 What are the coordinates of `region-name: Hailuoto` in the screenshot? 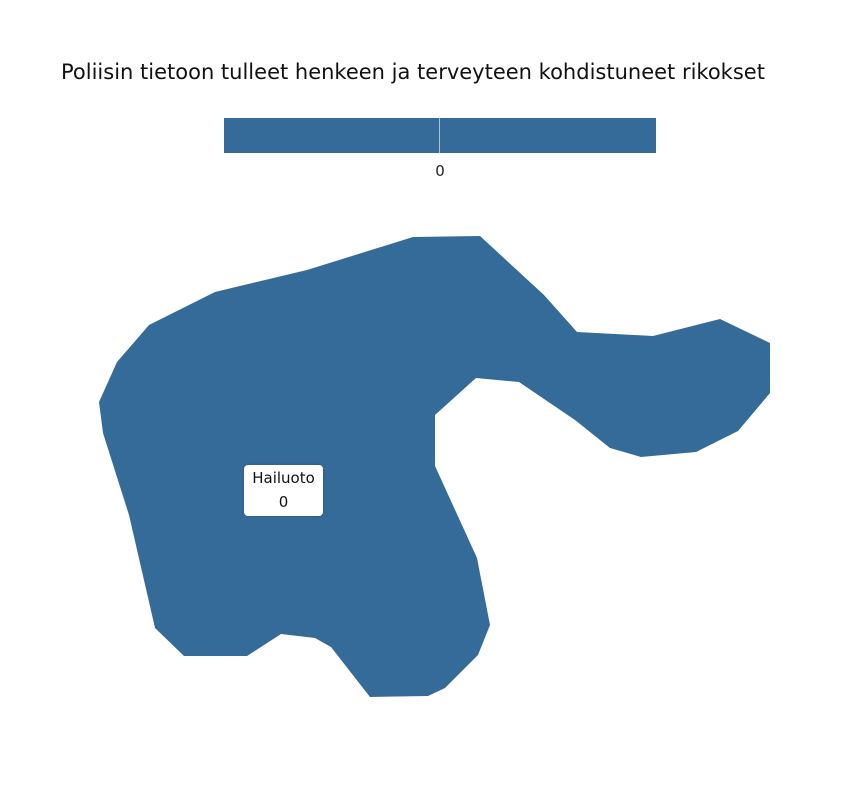 It's located at (283, 478).